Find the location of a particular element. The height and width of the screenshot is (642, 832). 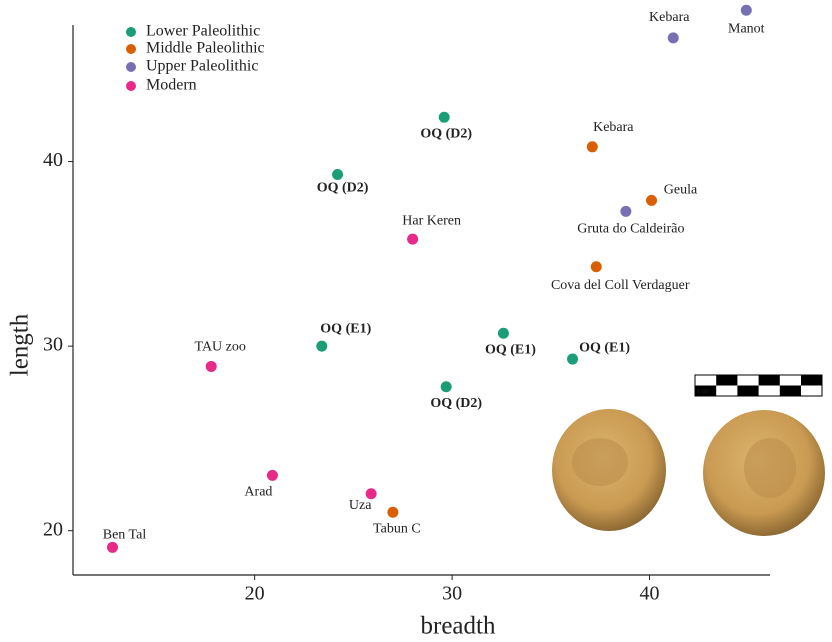

point-label: Tabun C is located at coordinates (397, 528).